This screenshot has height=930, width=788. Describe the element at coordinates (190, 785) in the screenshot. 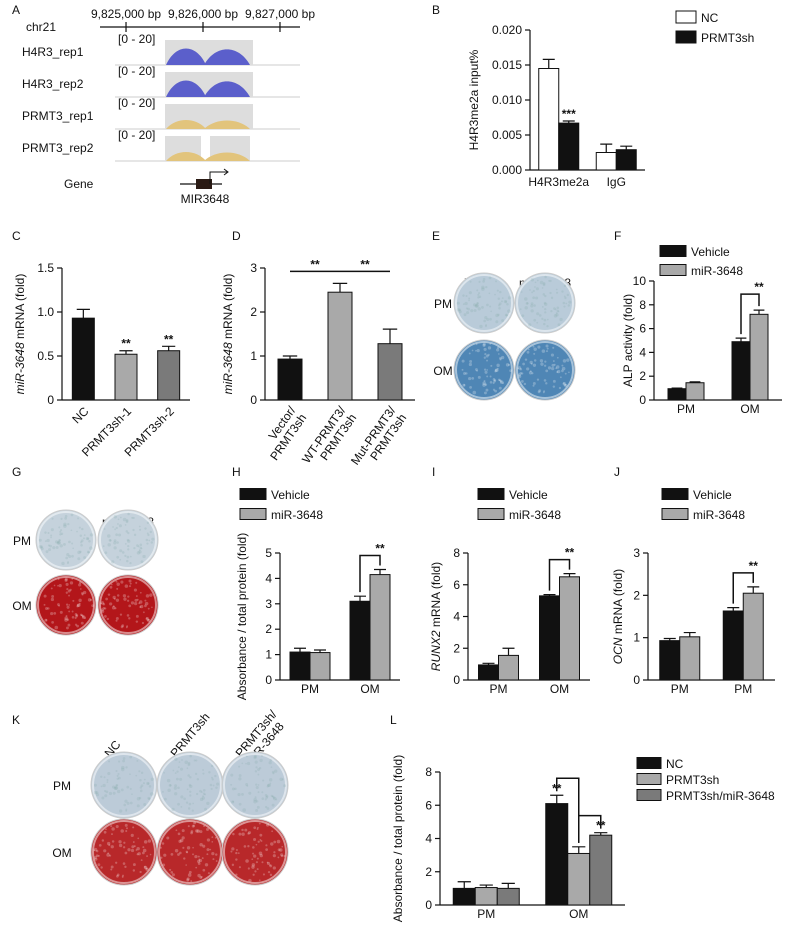

I see `well-rim` at that location.